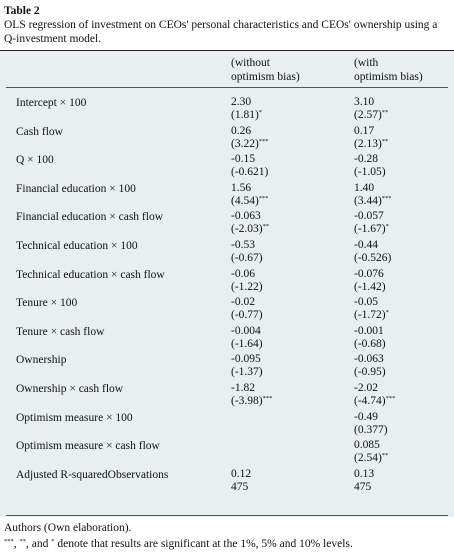 Image resolution: width=454 pixels, height=558 pixels. I want to click on cell-with-optimism: -0.057 (-1.67)*, so click(371, 223).